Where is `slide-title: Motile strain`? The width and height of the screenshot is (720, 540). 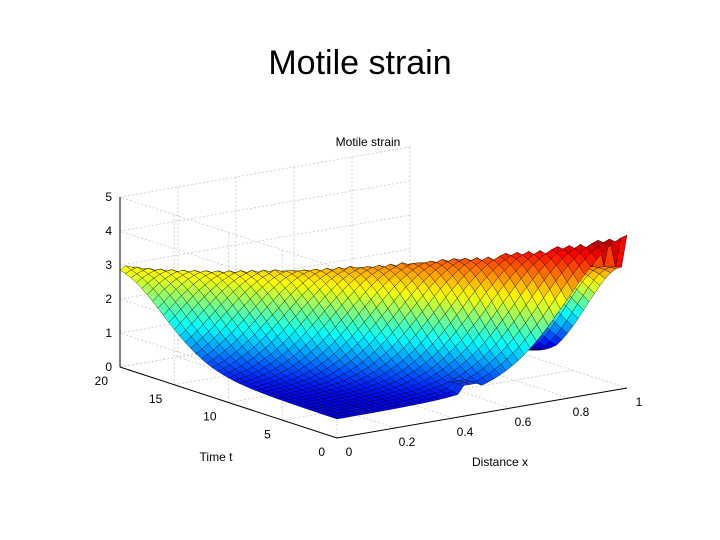
slide-title: Motile strain is located at coordinates (360, 63).